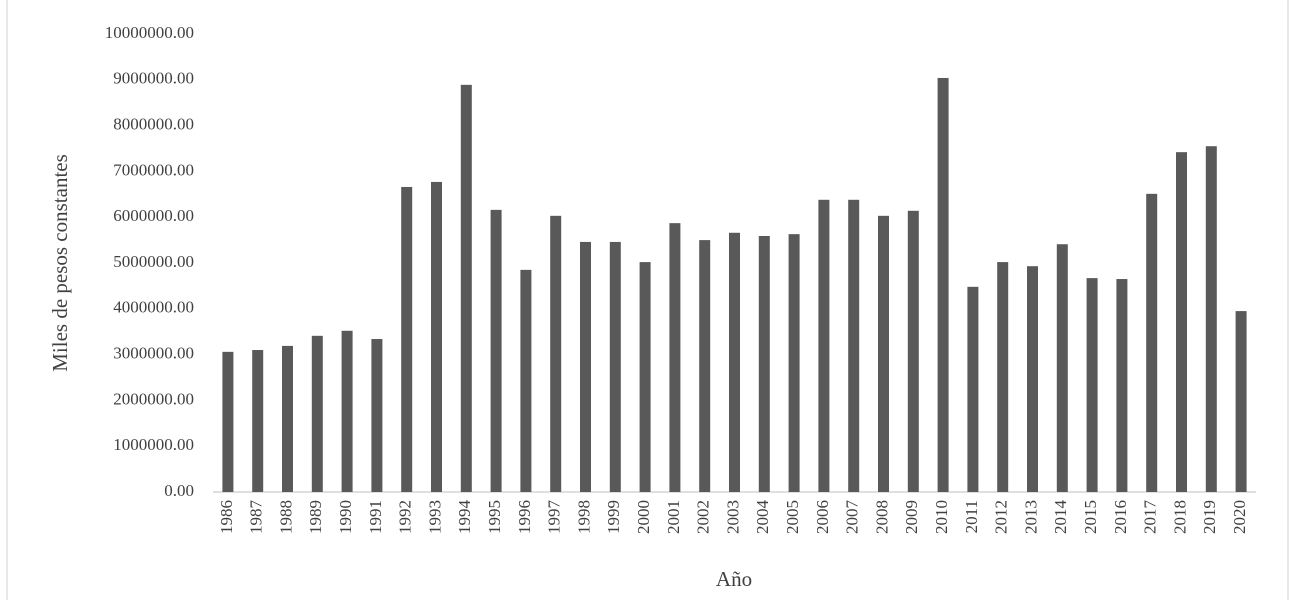 This screenshot has width=1291, height=600. Describe the element at coordinates (153, 444) in the screenshot. I see `y-tick-label: 1000000.00` at that location.